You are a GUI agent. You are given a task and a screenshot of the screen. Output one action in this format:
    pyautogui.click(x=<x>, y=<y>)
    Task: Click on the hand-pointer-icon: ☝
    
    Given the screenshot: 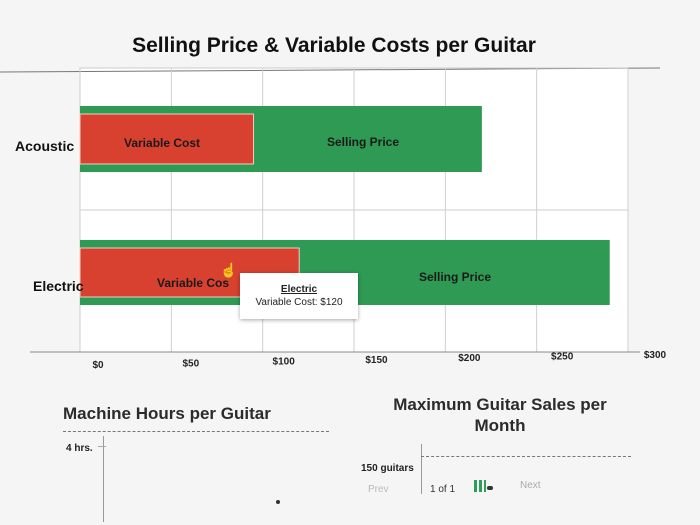 What is the action you would take?
    pyautogui.click(x=229, y=270)
    